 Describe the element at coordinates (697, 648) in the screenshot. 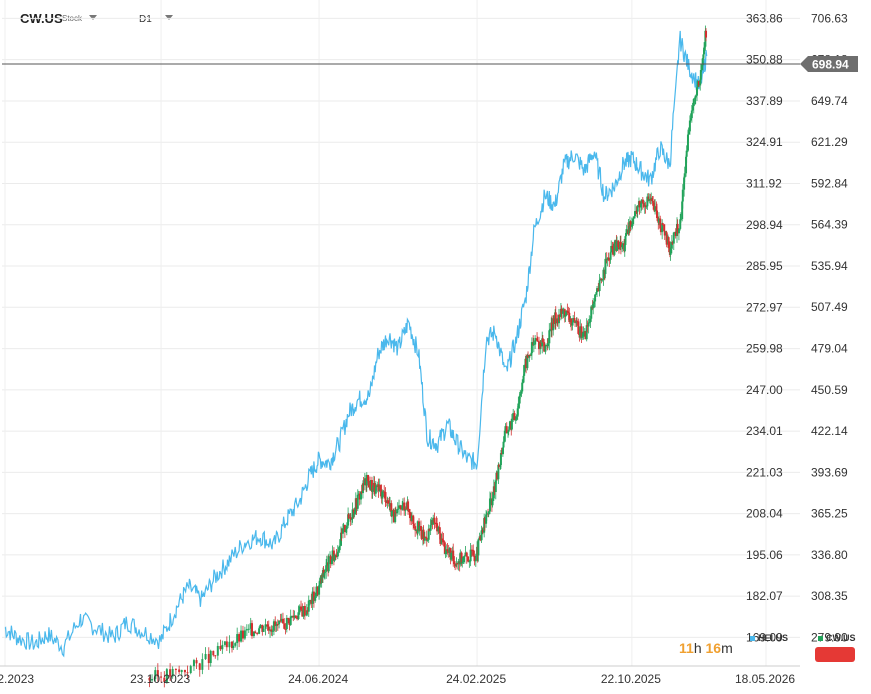

I see `countdown-h-unit: h` at that location.